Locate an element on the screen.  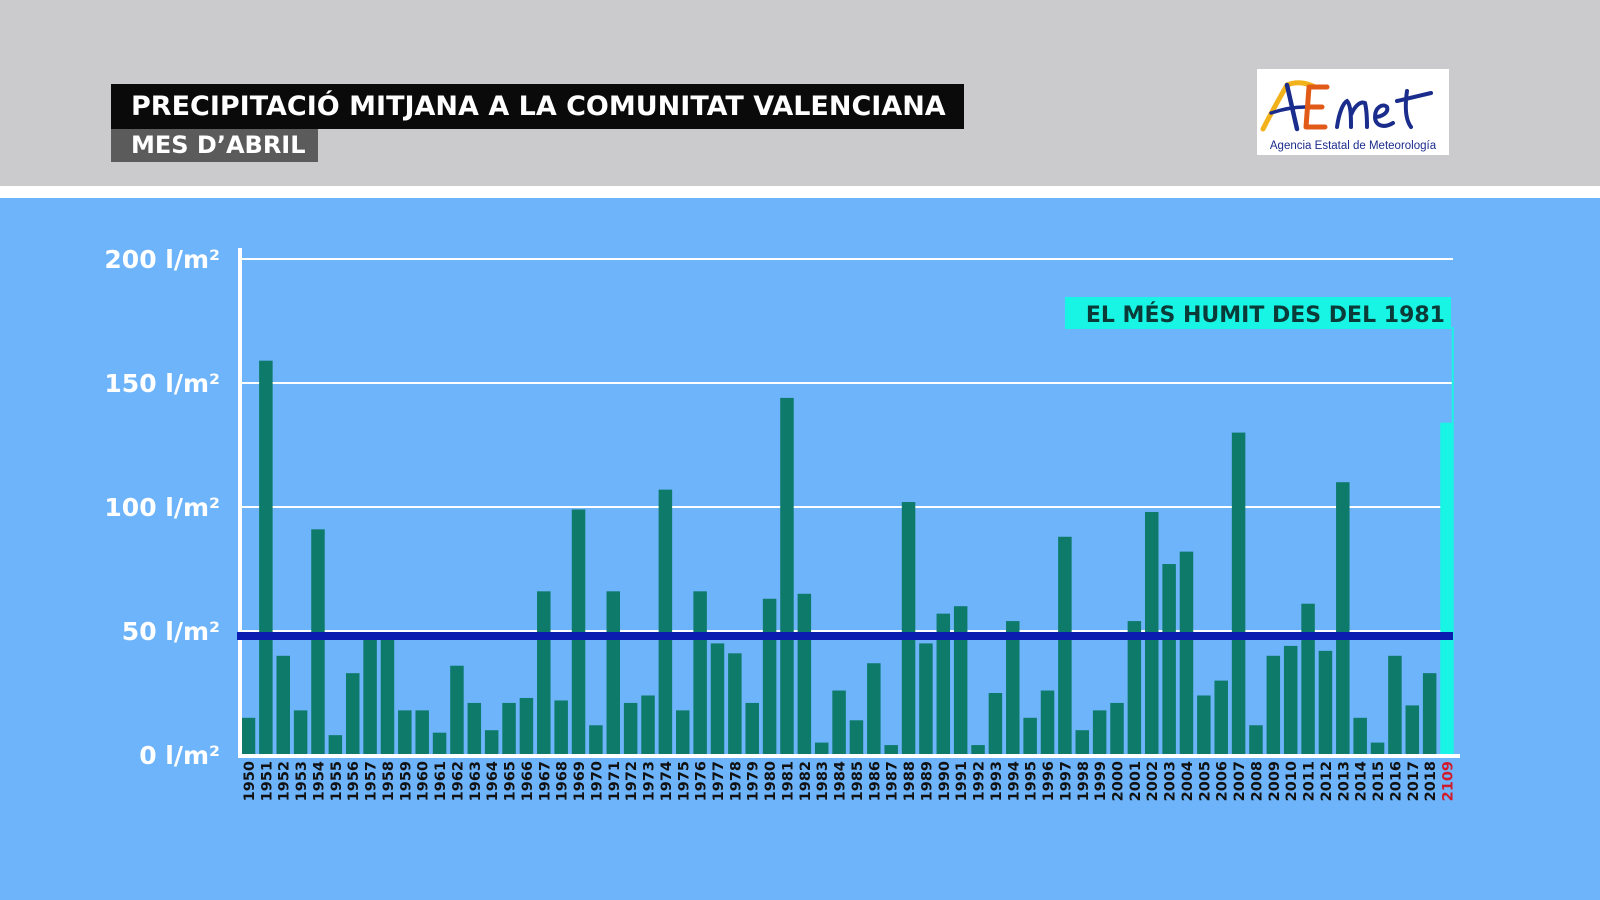
x-tick-label: 1988 is located at coordinates (910, 781).